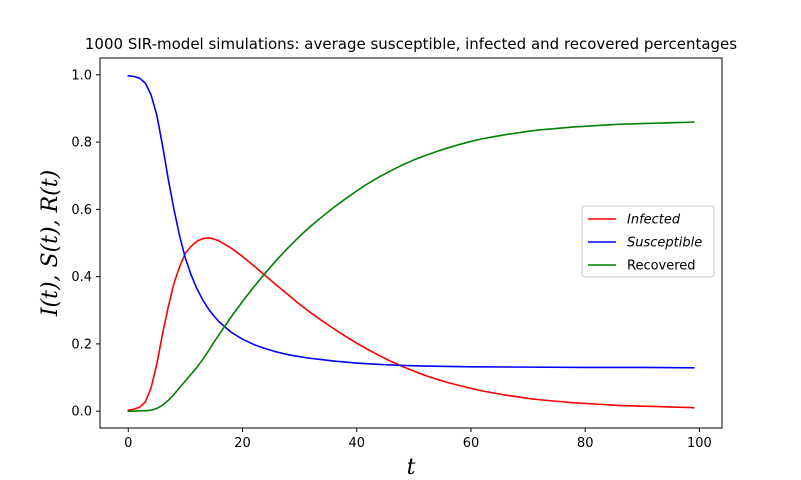 This screenshot has width=801, height=480. I want to click on y-tick-label: 0.2, so click(81, 344).